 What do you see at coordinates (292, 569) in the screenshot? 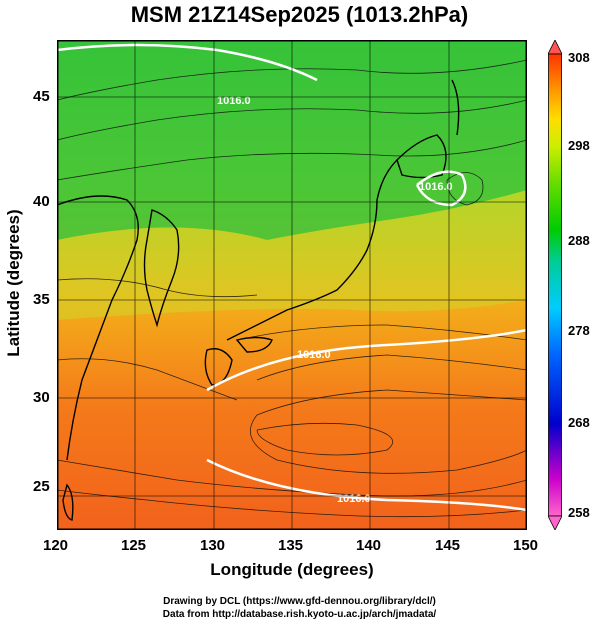
I see `x-axis-label: Longitude (degrees)` at bounding box center [292, 569].